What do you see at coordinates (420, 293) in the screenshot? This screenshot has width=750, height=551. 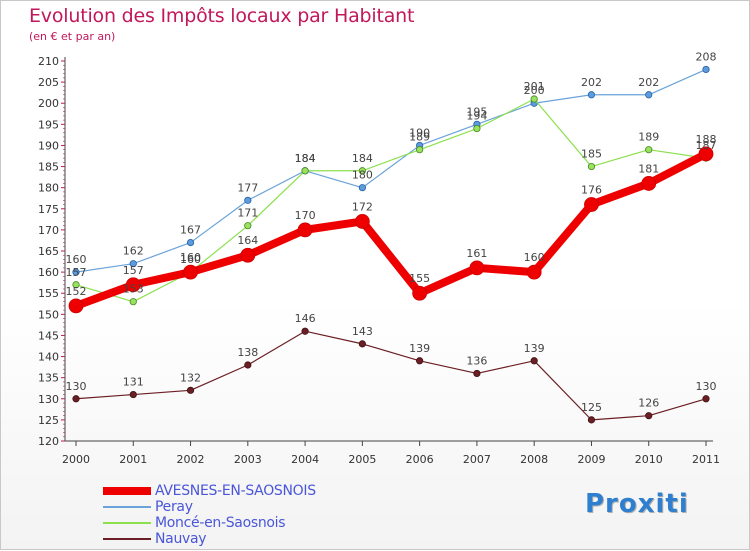 I see `point-0-2006` at bounding box center [420, 293].